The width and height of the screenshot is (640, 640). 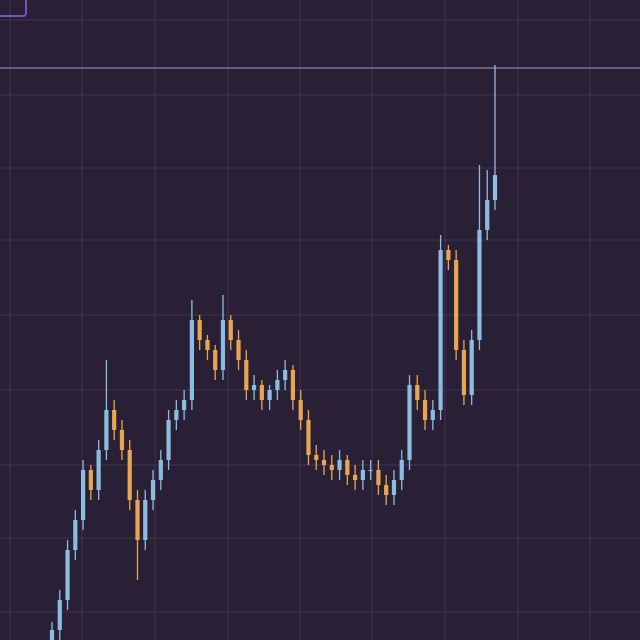 I want to click on corner-box, so click(x=13, y=8).